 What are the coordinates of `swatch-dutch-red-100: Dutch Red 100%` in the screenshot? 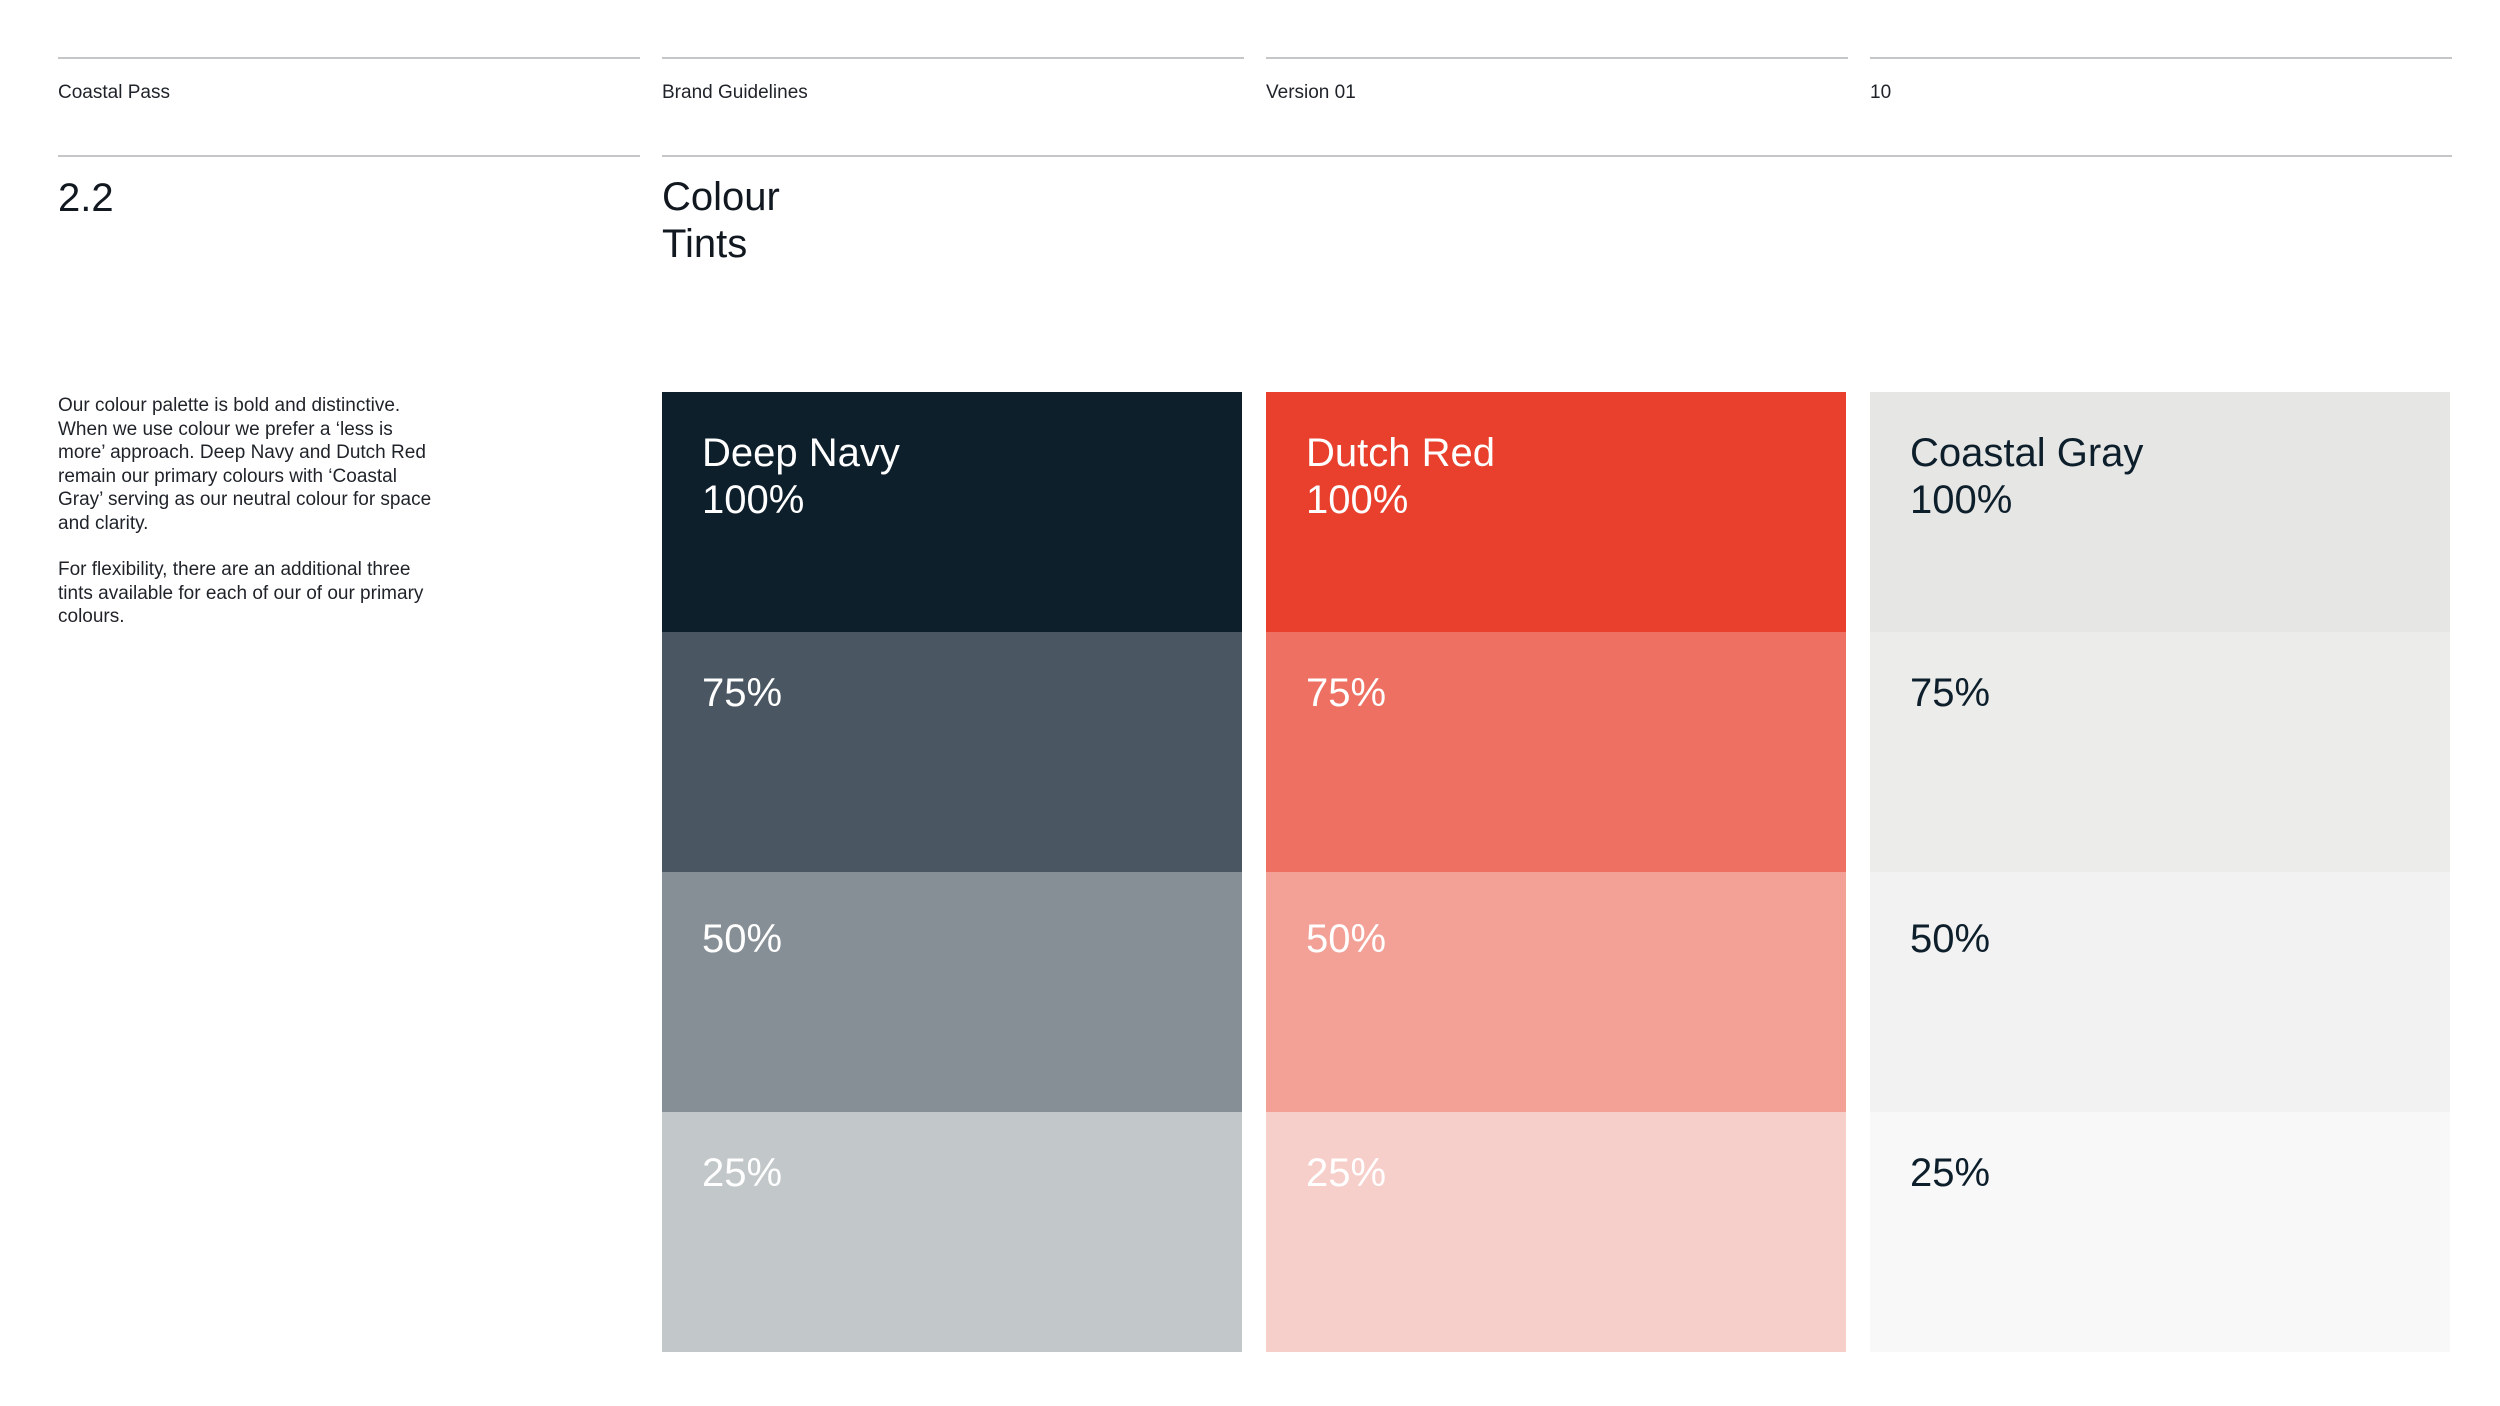 It's located at (1556, 512).